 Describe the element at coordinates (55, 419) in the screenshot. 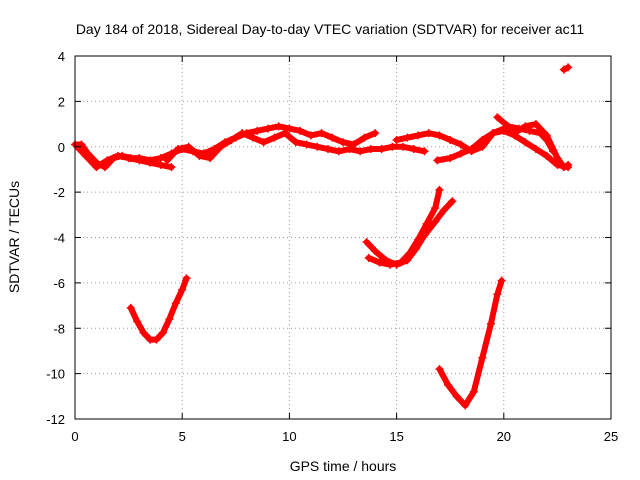

I see `y-tick-label: -12` at that location.